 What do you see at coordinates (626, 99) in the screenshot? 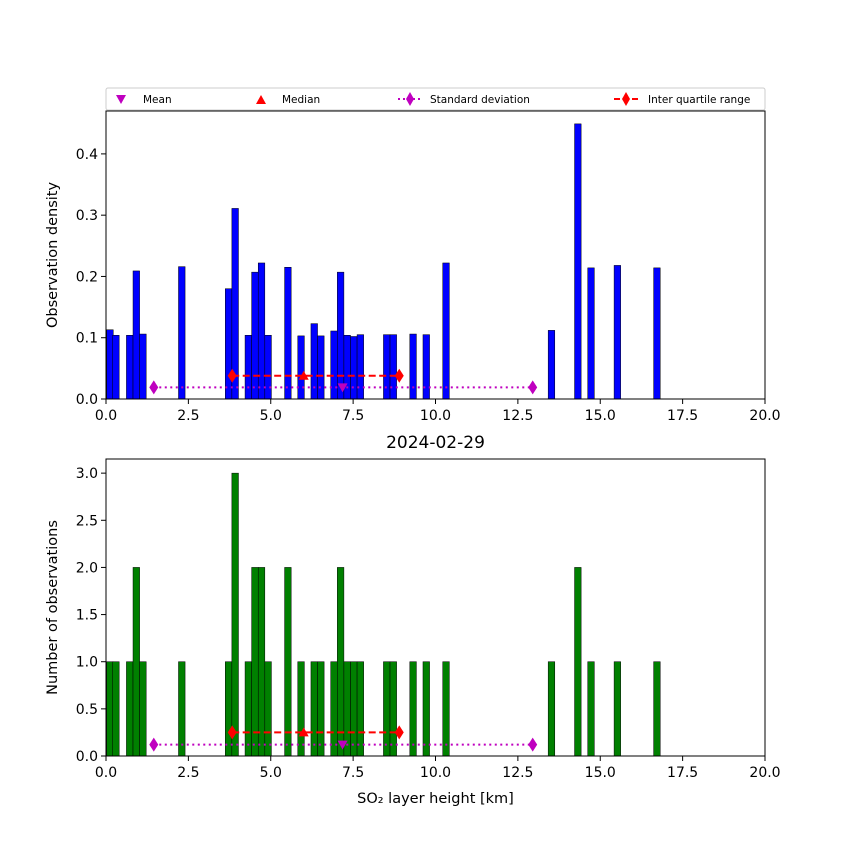
I see `iqr-marker-icon` at bounding box center [626, 99].